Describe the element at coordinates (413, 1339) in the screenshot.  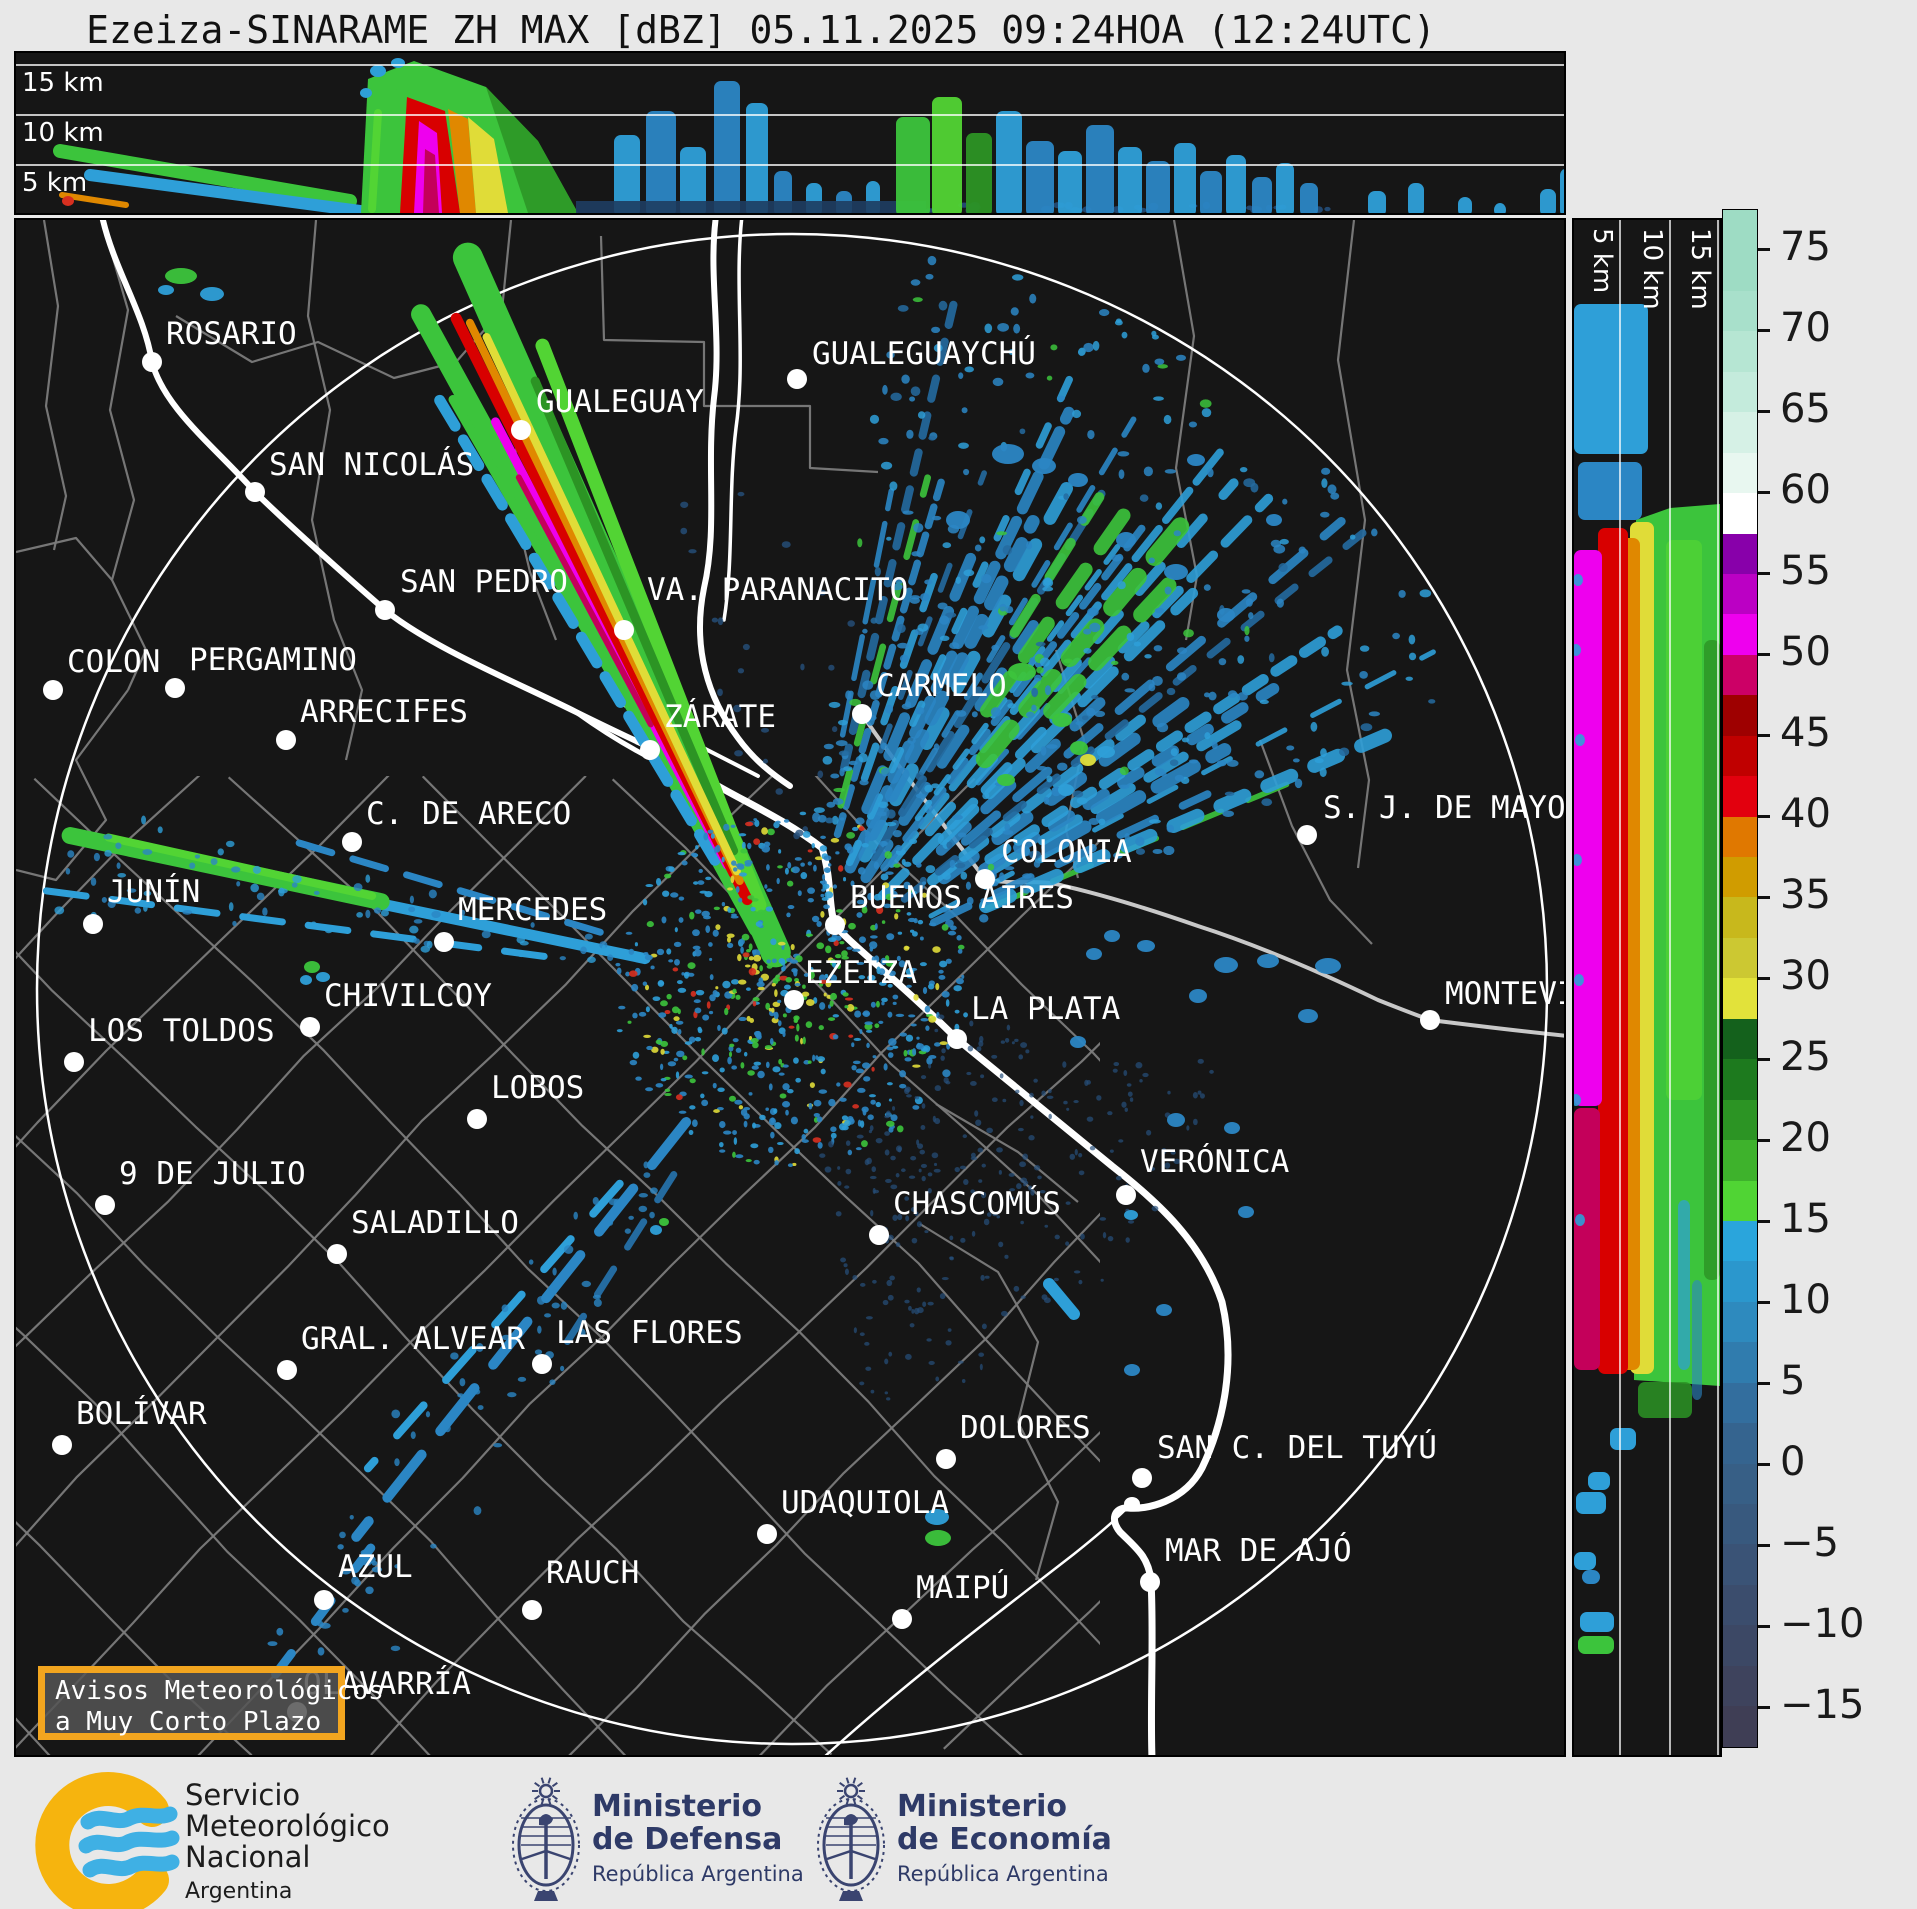
I see `city-label-gral-alvear: GRAL. ALVEAR` at that location.